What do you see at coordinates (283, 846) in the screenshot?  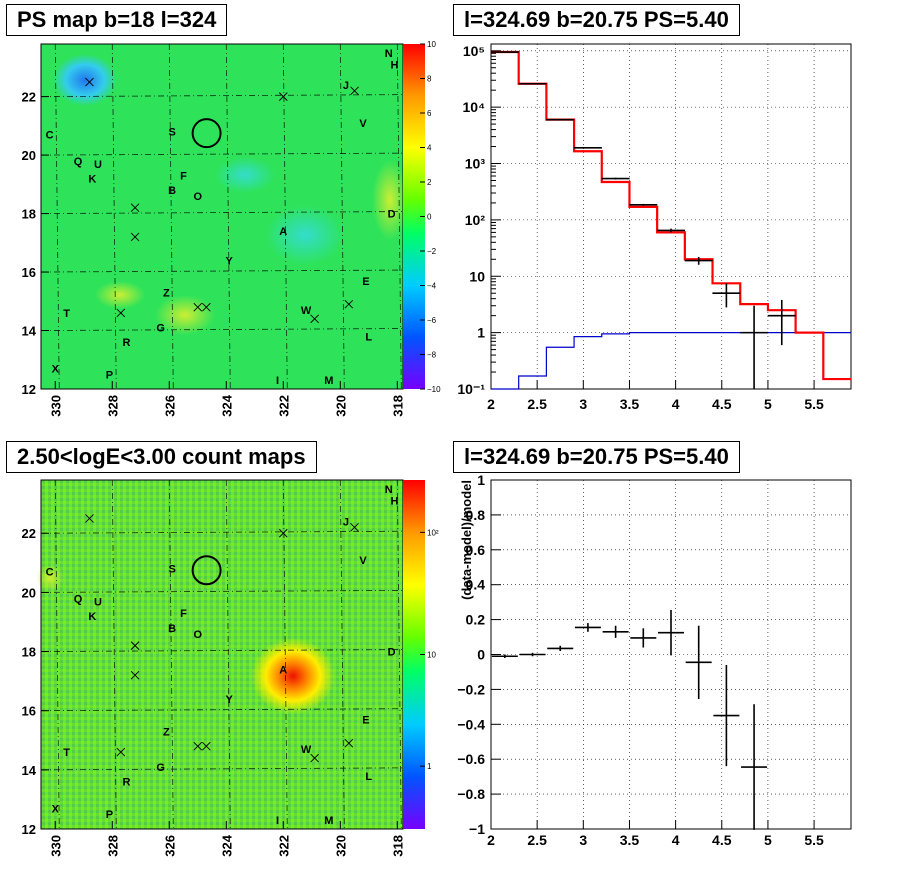 I see `x-tick-label: 322` at bounding box center [283, 846].